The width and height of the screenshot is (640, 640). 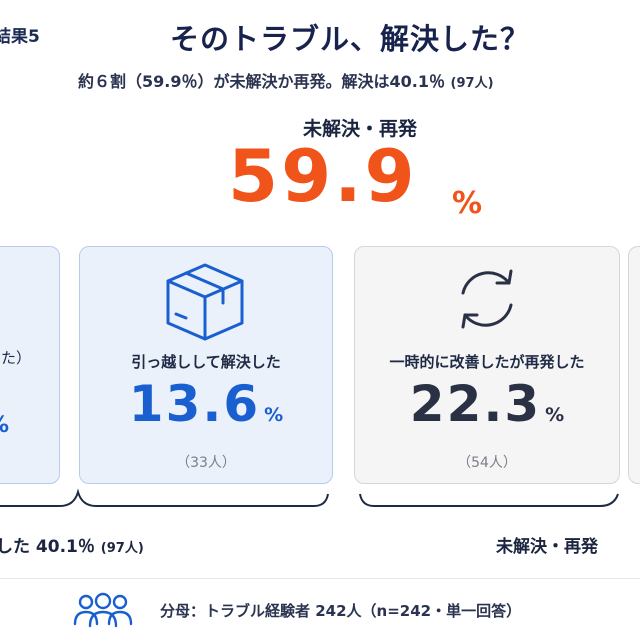 I want to click on hero-label: 未解決・再発, so click(x=359, y=129).